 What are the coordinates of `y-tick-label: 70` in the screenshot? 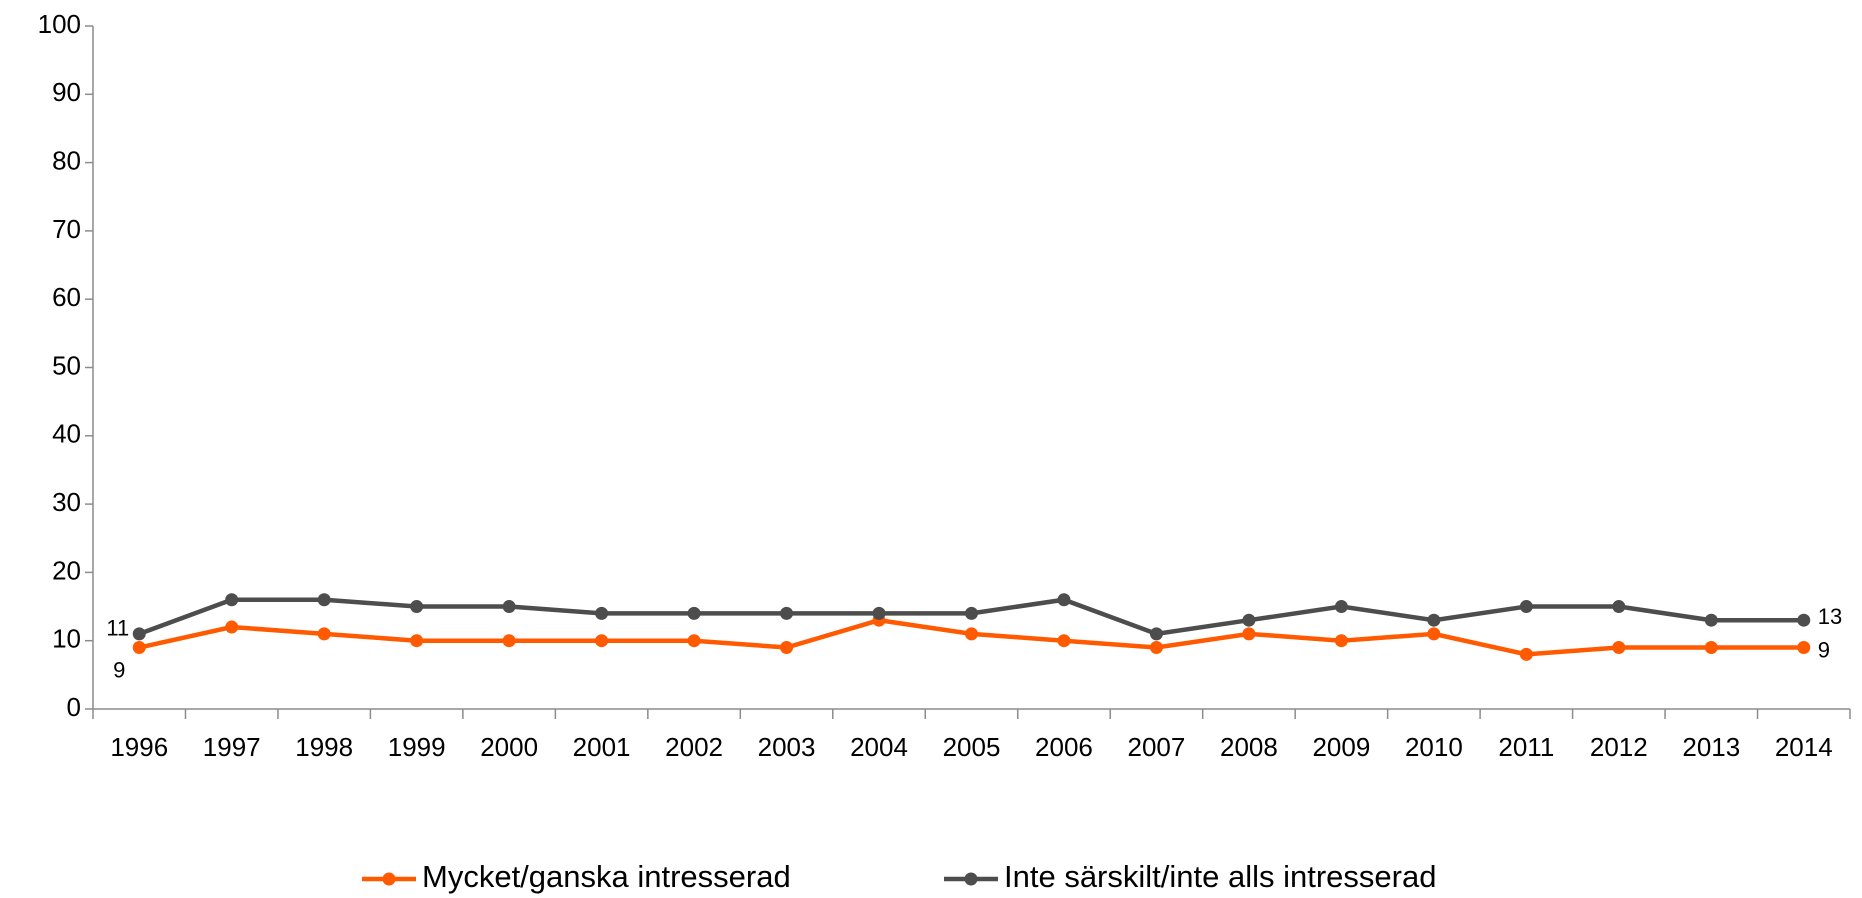 It's located at (66, 229).